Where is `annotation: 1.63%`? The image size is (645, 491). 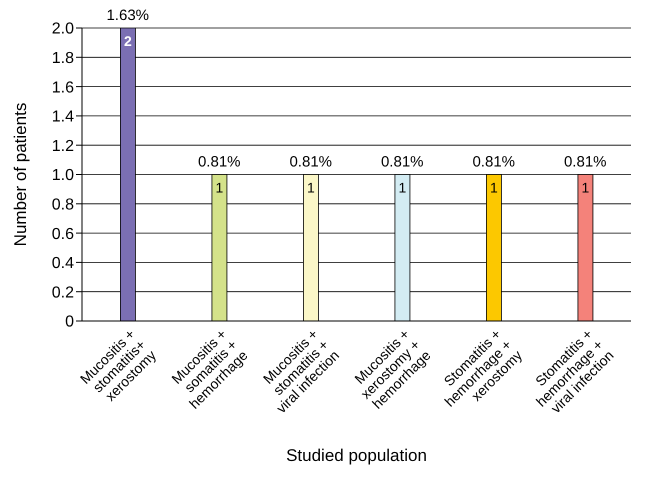
annotation: 1.63% is located at coordinates (128, 15).